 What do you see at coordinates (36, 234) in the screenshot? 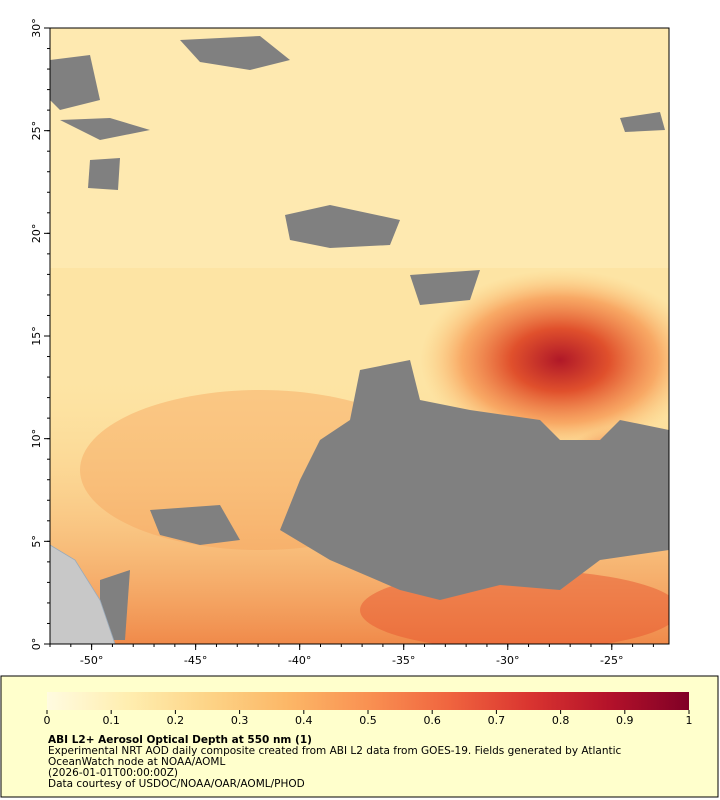
I see `lat-tick-label: 20°` at bounding box center [36, 234].